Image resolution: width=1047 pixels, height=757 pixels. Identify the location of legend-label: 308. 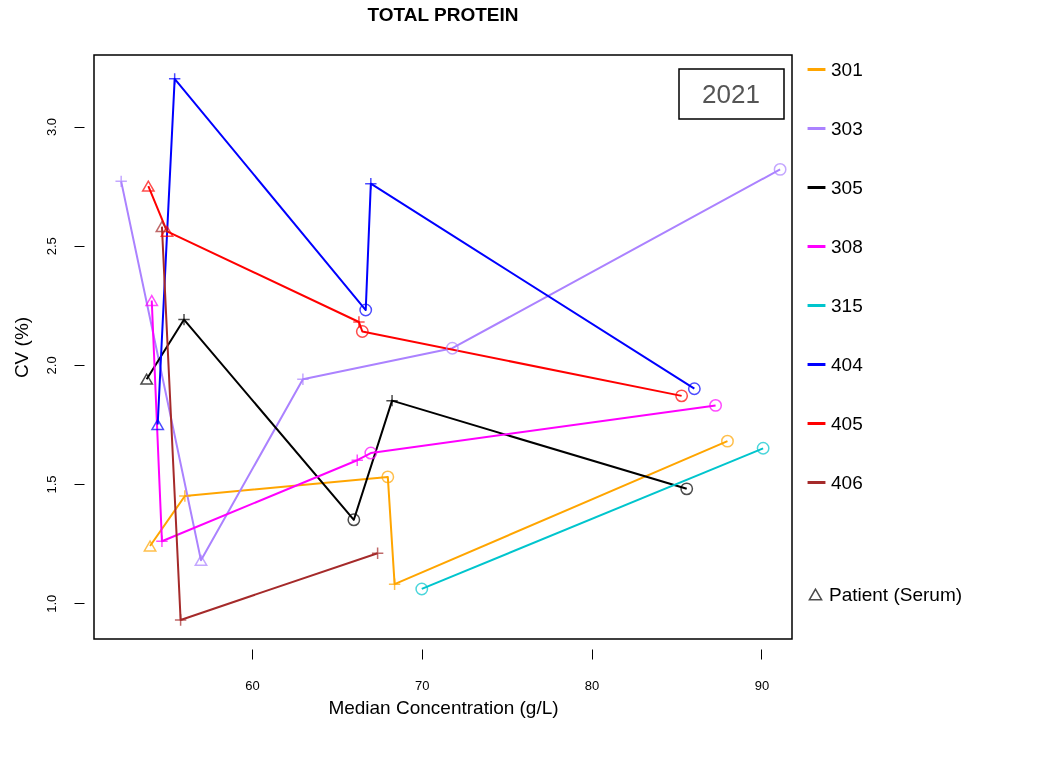
(847, 246).